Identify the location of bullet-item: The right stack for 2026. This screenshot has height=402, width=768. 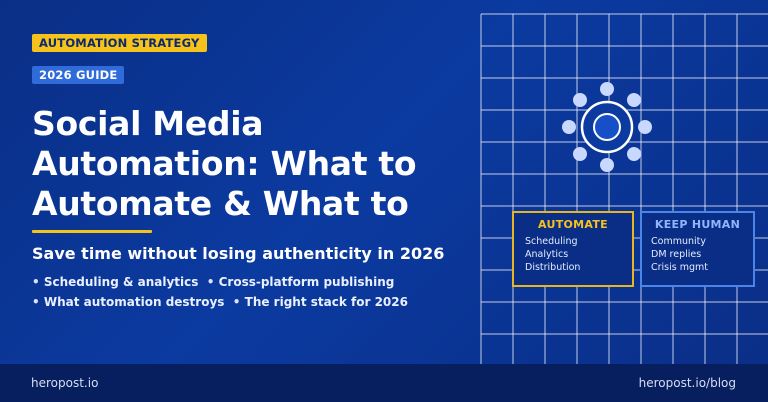
(326, 302).